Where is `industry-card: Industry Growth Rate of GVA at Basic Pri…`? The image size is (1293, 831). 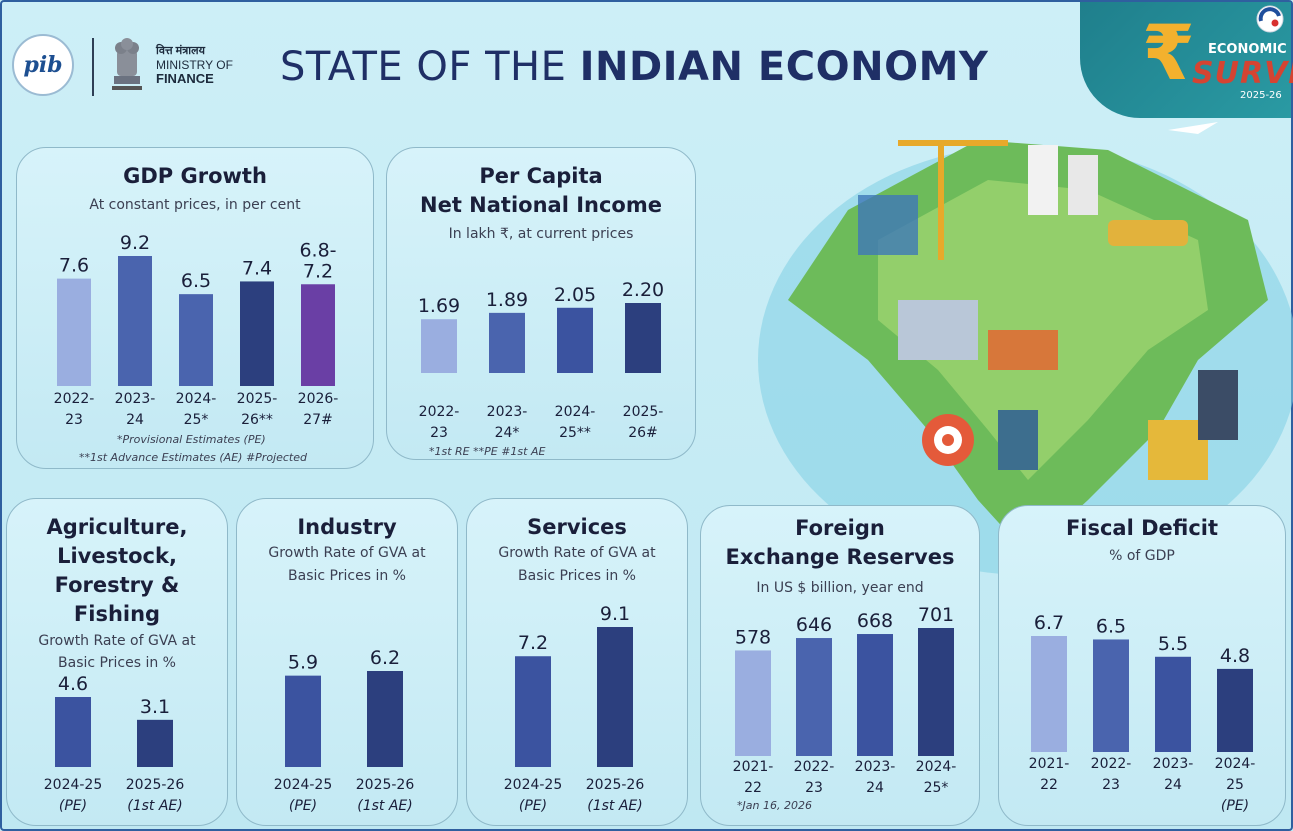 industry-card: Industry Growth Rate of GVA at Basic Pri… is located at coordinates (347, 662).